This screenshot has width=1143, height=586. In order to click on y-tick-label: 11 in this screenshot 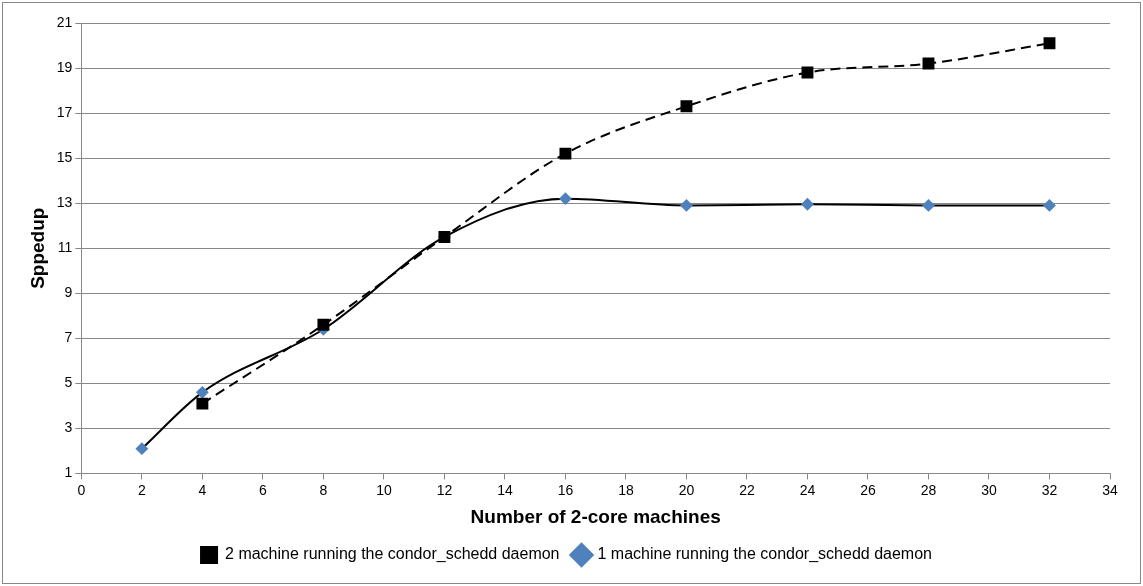, I will do `click(65, 247)`.